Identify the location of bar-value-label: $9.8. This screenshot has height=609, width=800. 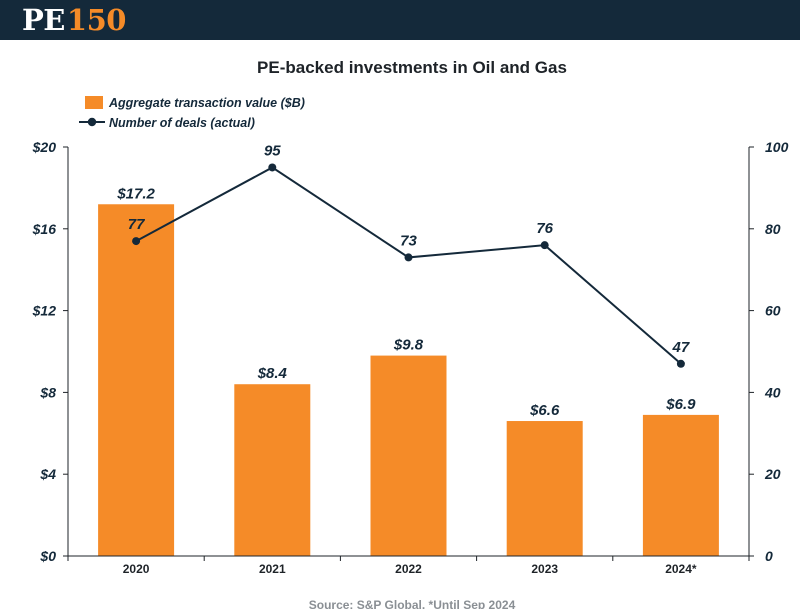
(408, 345).